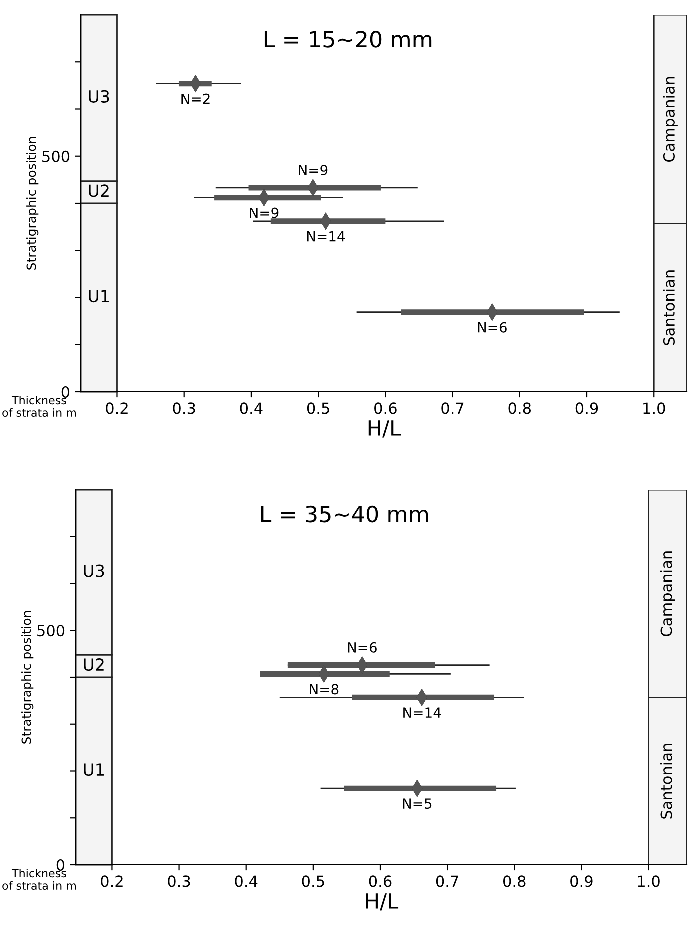  Describe the element at coordinates (417, 804) in the screenshot. I see `annotation: N=5` at that location.